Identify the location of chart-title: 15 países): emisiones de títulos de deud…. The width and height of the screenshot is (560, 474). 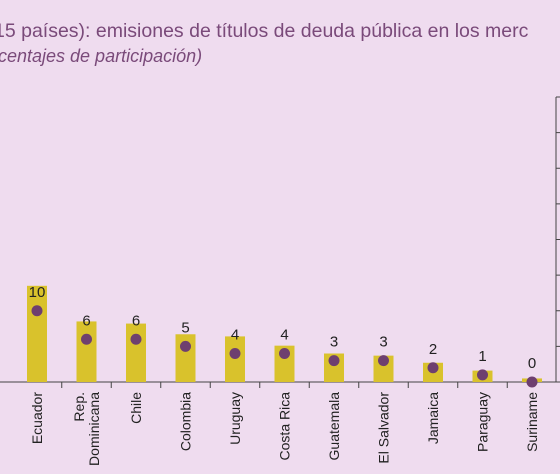
(264, 31).